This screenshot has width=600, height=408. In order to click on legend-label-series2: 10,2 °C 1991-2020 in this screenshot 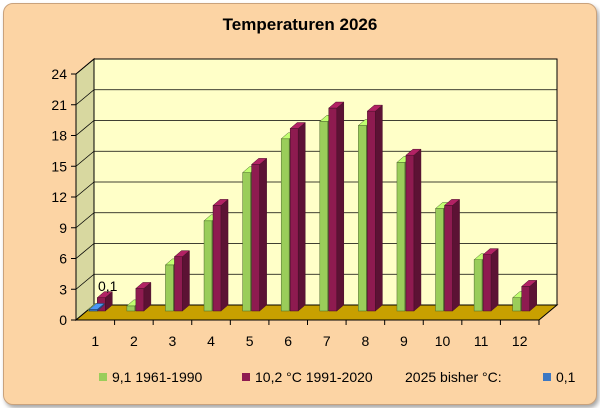, I will do `click(314, 377)`.